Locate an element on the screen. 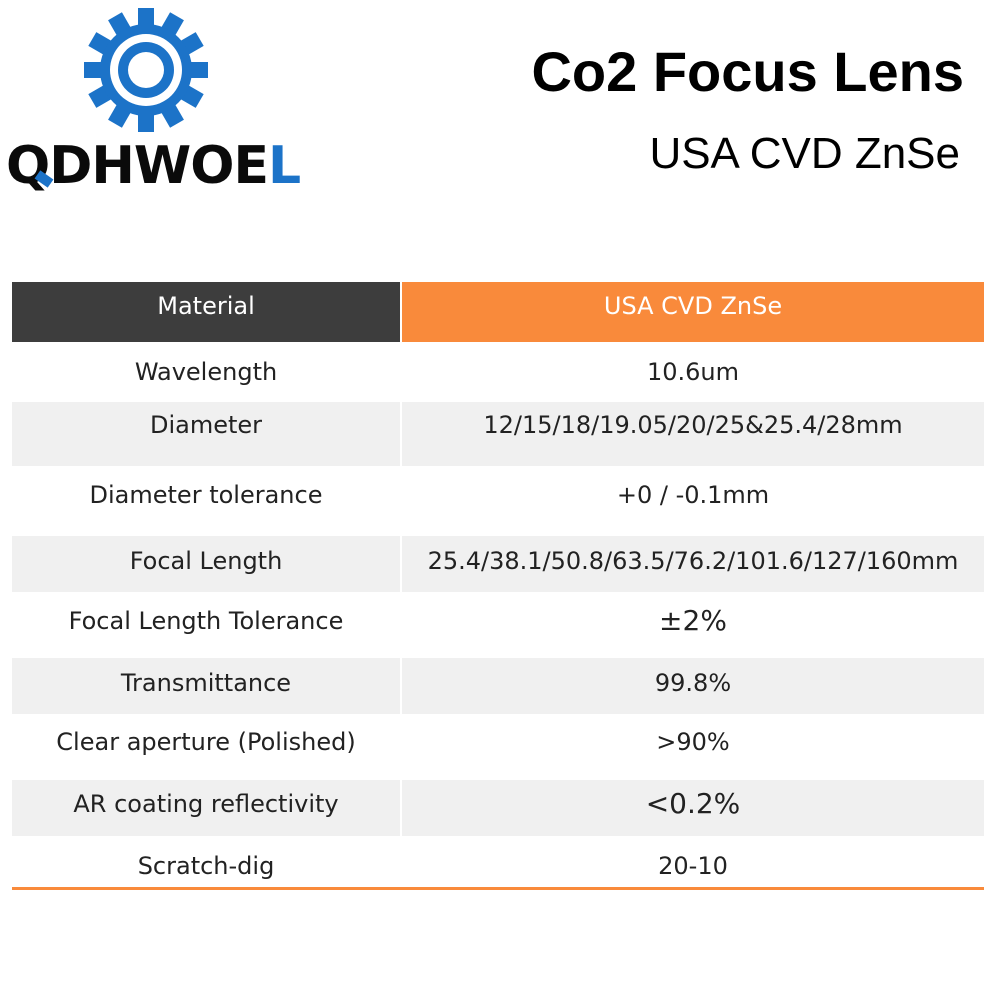  table-row: Diameter 12/15/18/19.05/20/25&25.4/28mm is located at coordinates (498, 436).